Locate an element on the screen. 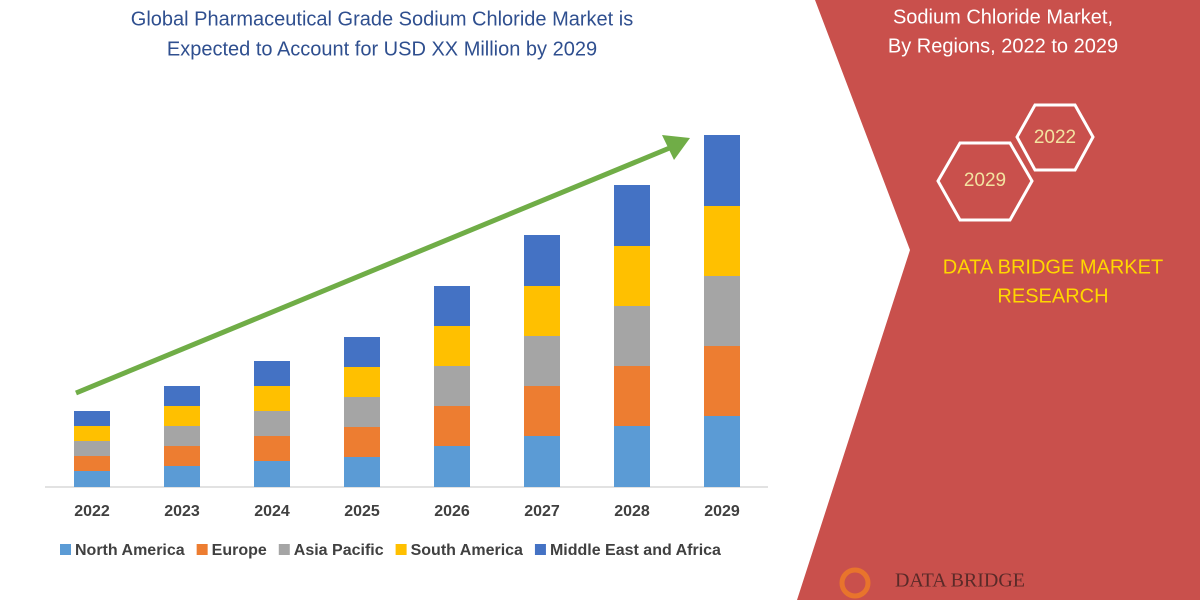 The image size is (1200, 600). trend-arrow-head is located at coordinates (676, 147).